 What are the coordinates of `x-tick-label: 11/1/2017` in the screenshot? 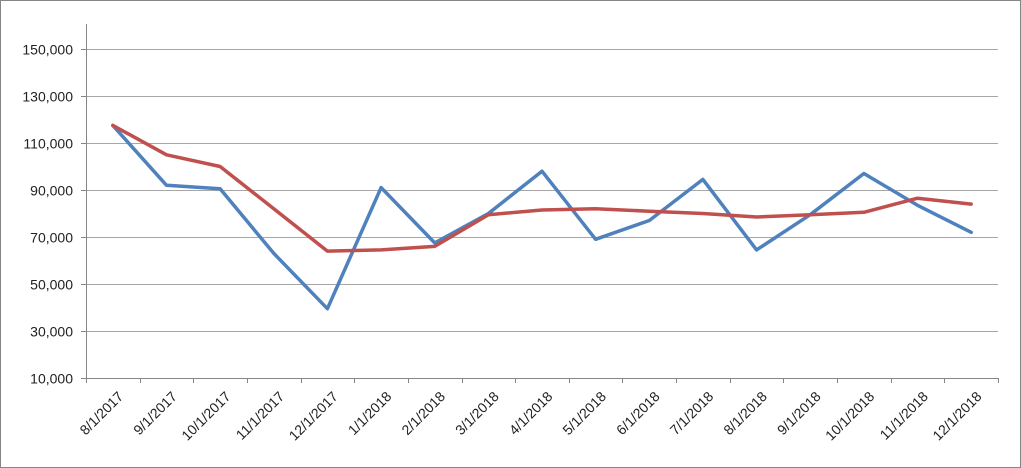 It's located at (260, 415).